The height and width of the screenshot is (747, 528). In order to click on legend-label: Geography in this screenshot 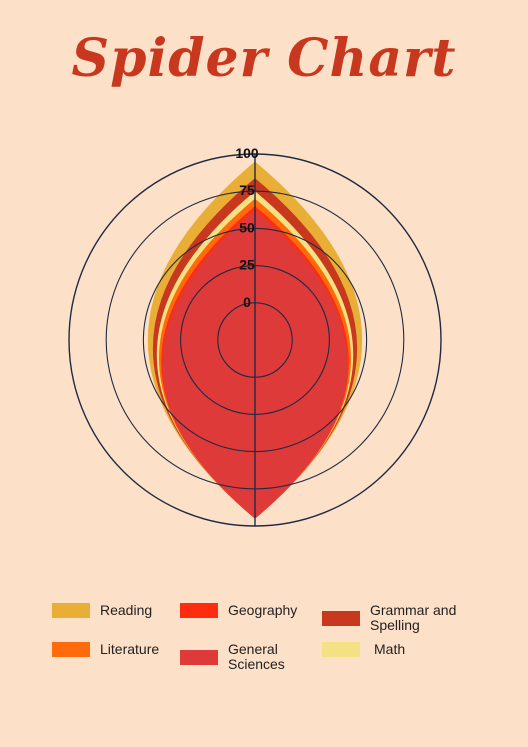, I will do `click(263, 610)`.